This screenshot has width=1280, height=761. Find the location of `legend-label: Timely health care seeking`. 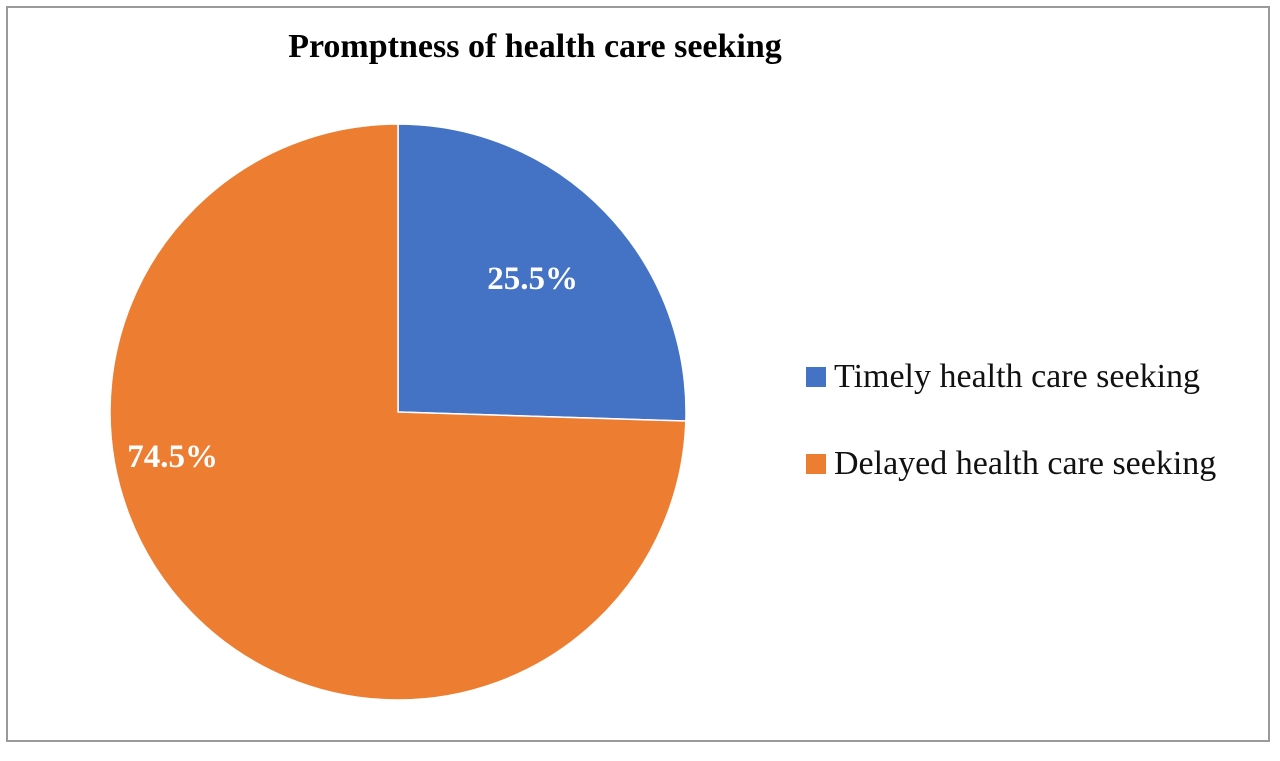

legend-label: Timely health care seeking is located at coordinates (1017, 376).